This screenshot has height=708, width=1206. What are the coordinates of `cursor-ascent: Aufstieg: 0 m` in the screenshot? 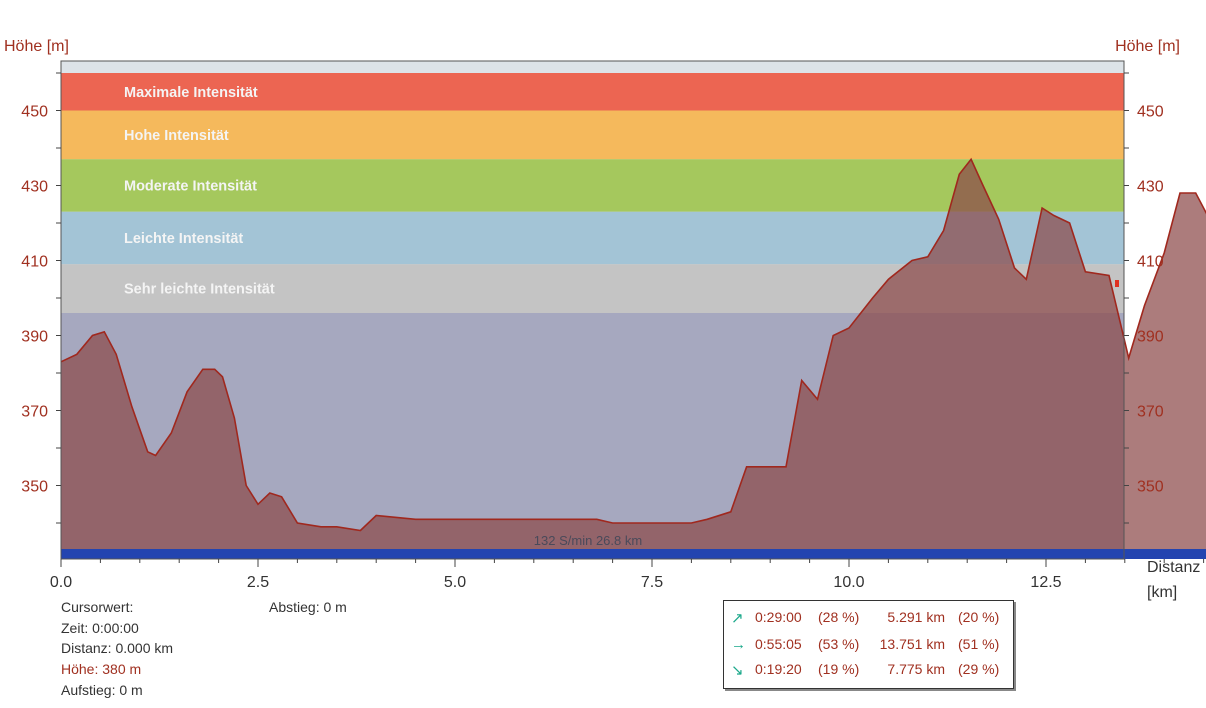 It's located at (102, 689).